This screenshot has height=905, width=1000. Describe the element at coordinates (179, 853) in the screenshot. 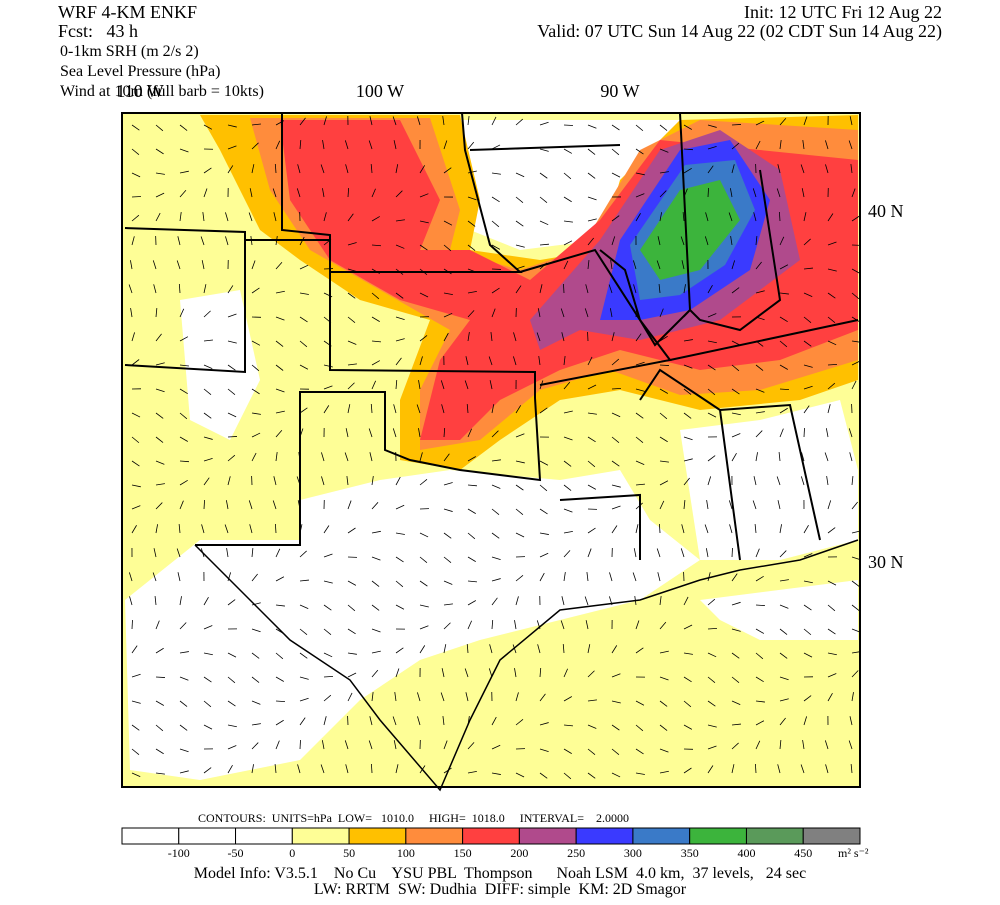

I see `colorbar-label: -100` at that location.